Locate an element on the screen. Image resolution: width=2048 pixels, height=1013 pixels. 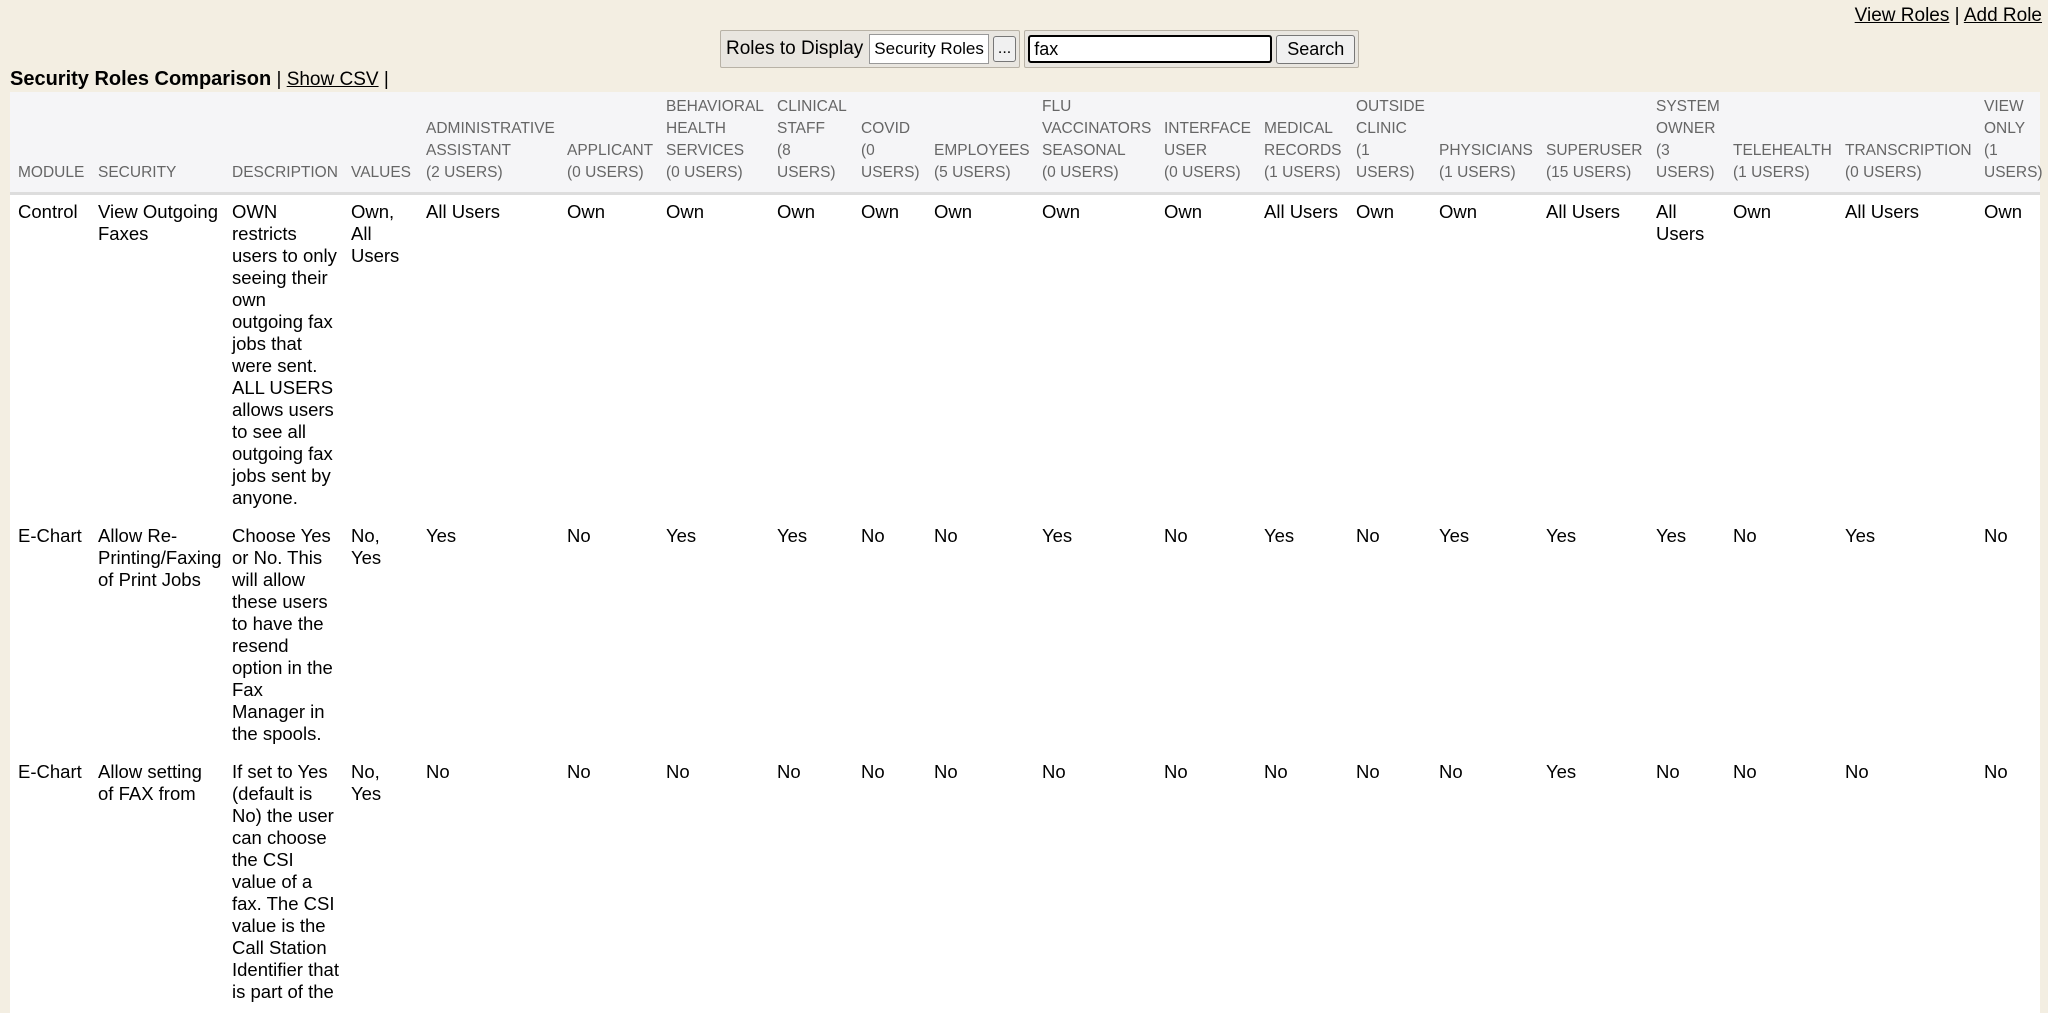
column-header: DESCRIPTION is located at coordinates (283, 143).